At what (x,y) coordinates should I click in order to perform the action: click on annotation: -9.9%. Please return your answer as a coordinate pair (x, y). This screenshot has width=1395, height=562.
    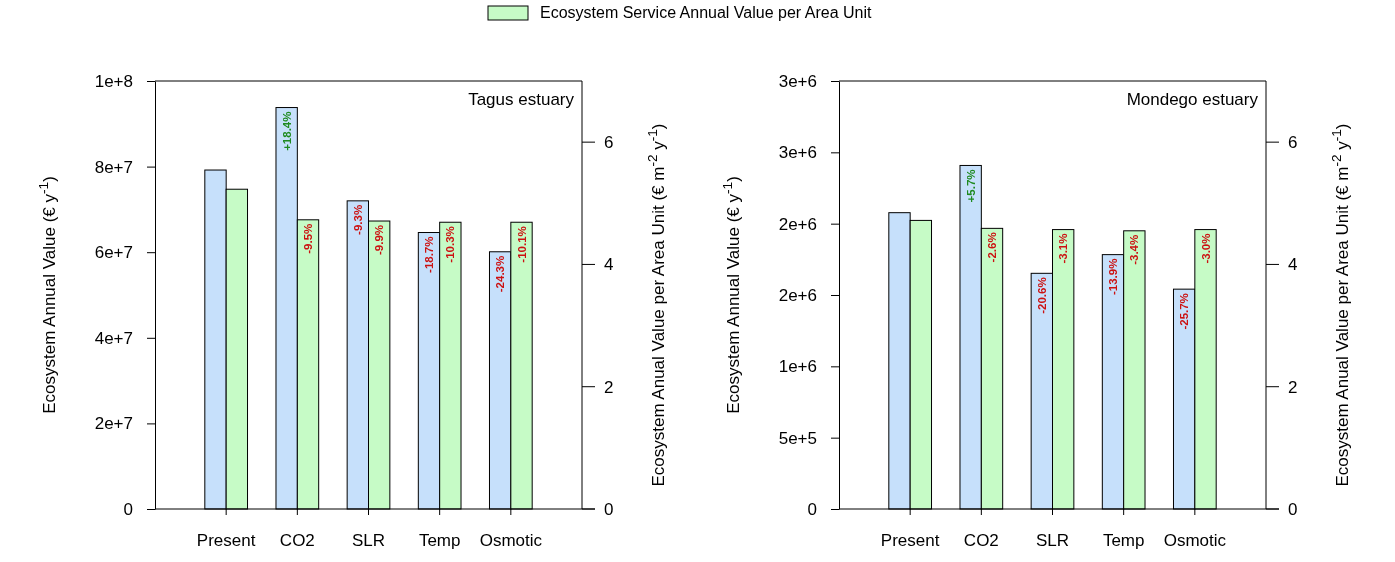
    Looking at the image, I should click on (379, 239).